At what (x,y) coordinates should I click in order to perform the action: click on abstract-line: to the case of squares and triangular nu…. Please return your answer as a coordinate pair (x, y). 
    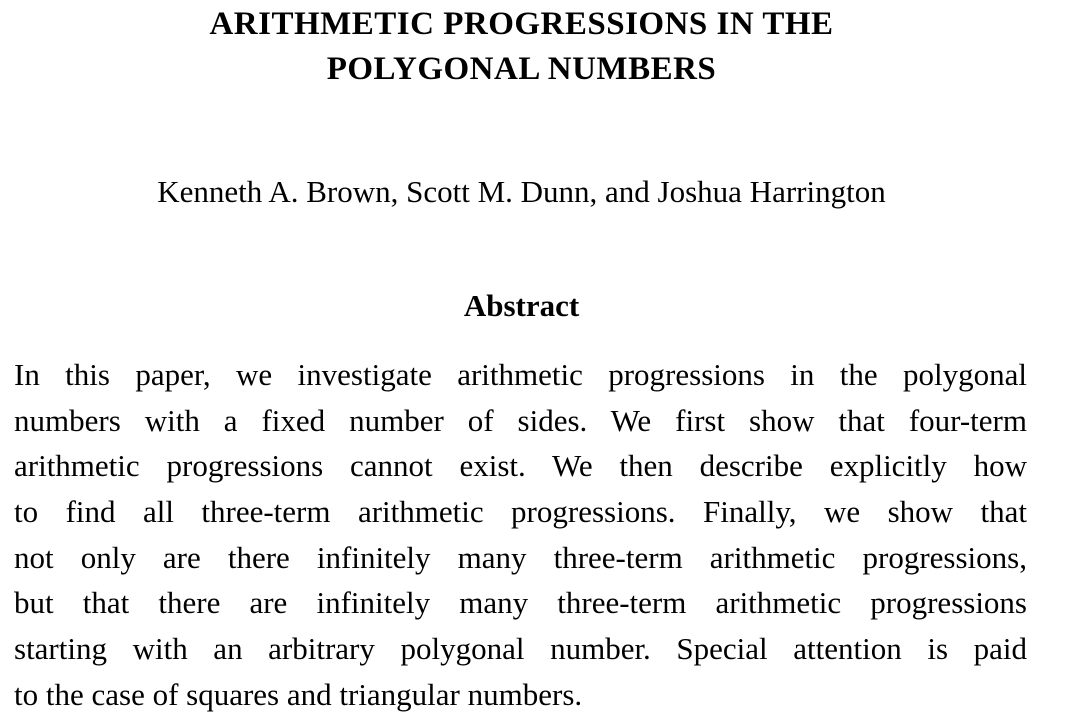
    Looking at the image, I should click on (298, 694).